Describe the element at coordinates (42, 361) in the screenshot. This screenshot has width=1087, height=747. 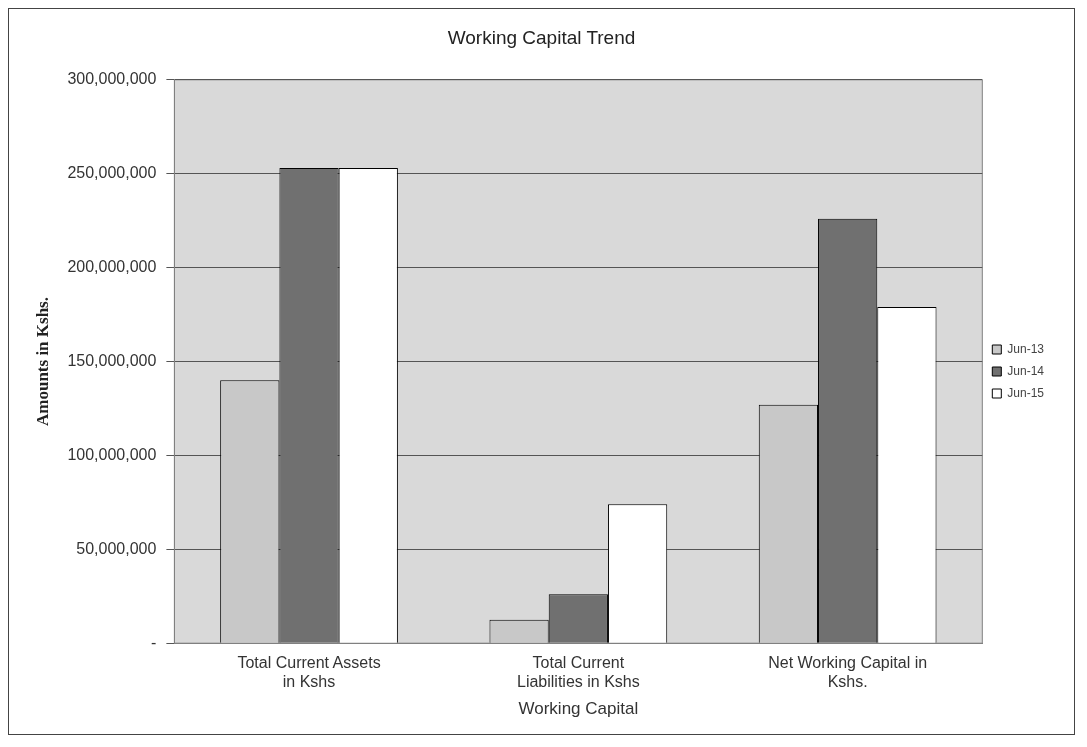
I see `y-axis-title: Amounts in Kshs.` at that location.